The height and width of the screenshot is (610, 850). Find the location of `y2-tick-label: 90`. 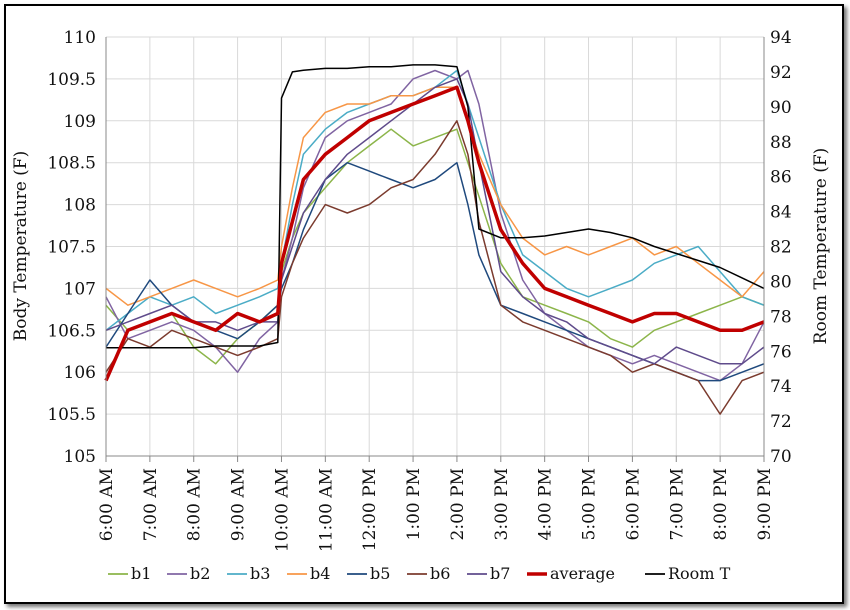

y2-tick-label: 90 is located at coordinates (781, 108).